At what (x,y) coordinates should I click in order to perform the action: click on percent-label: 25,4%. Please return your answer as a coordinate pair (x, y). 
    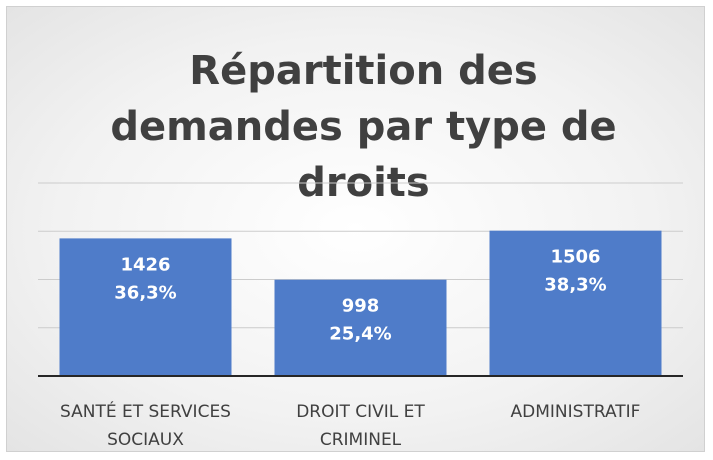
    Looking at the image, I should click on (360, 334).